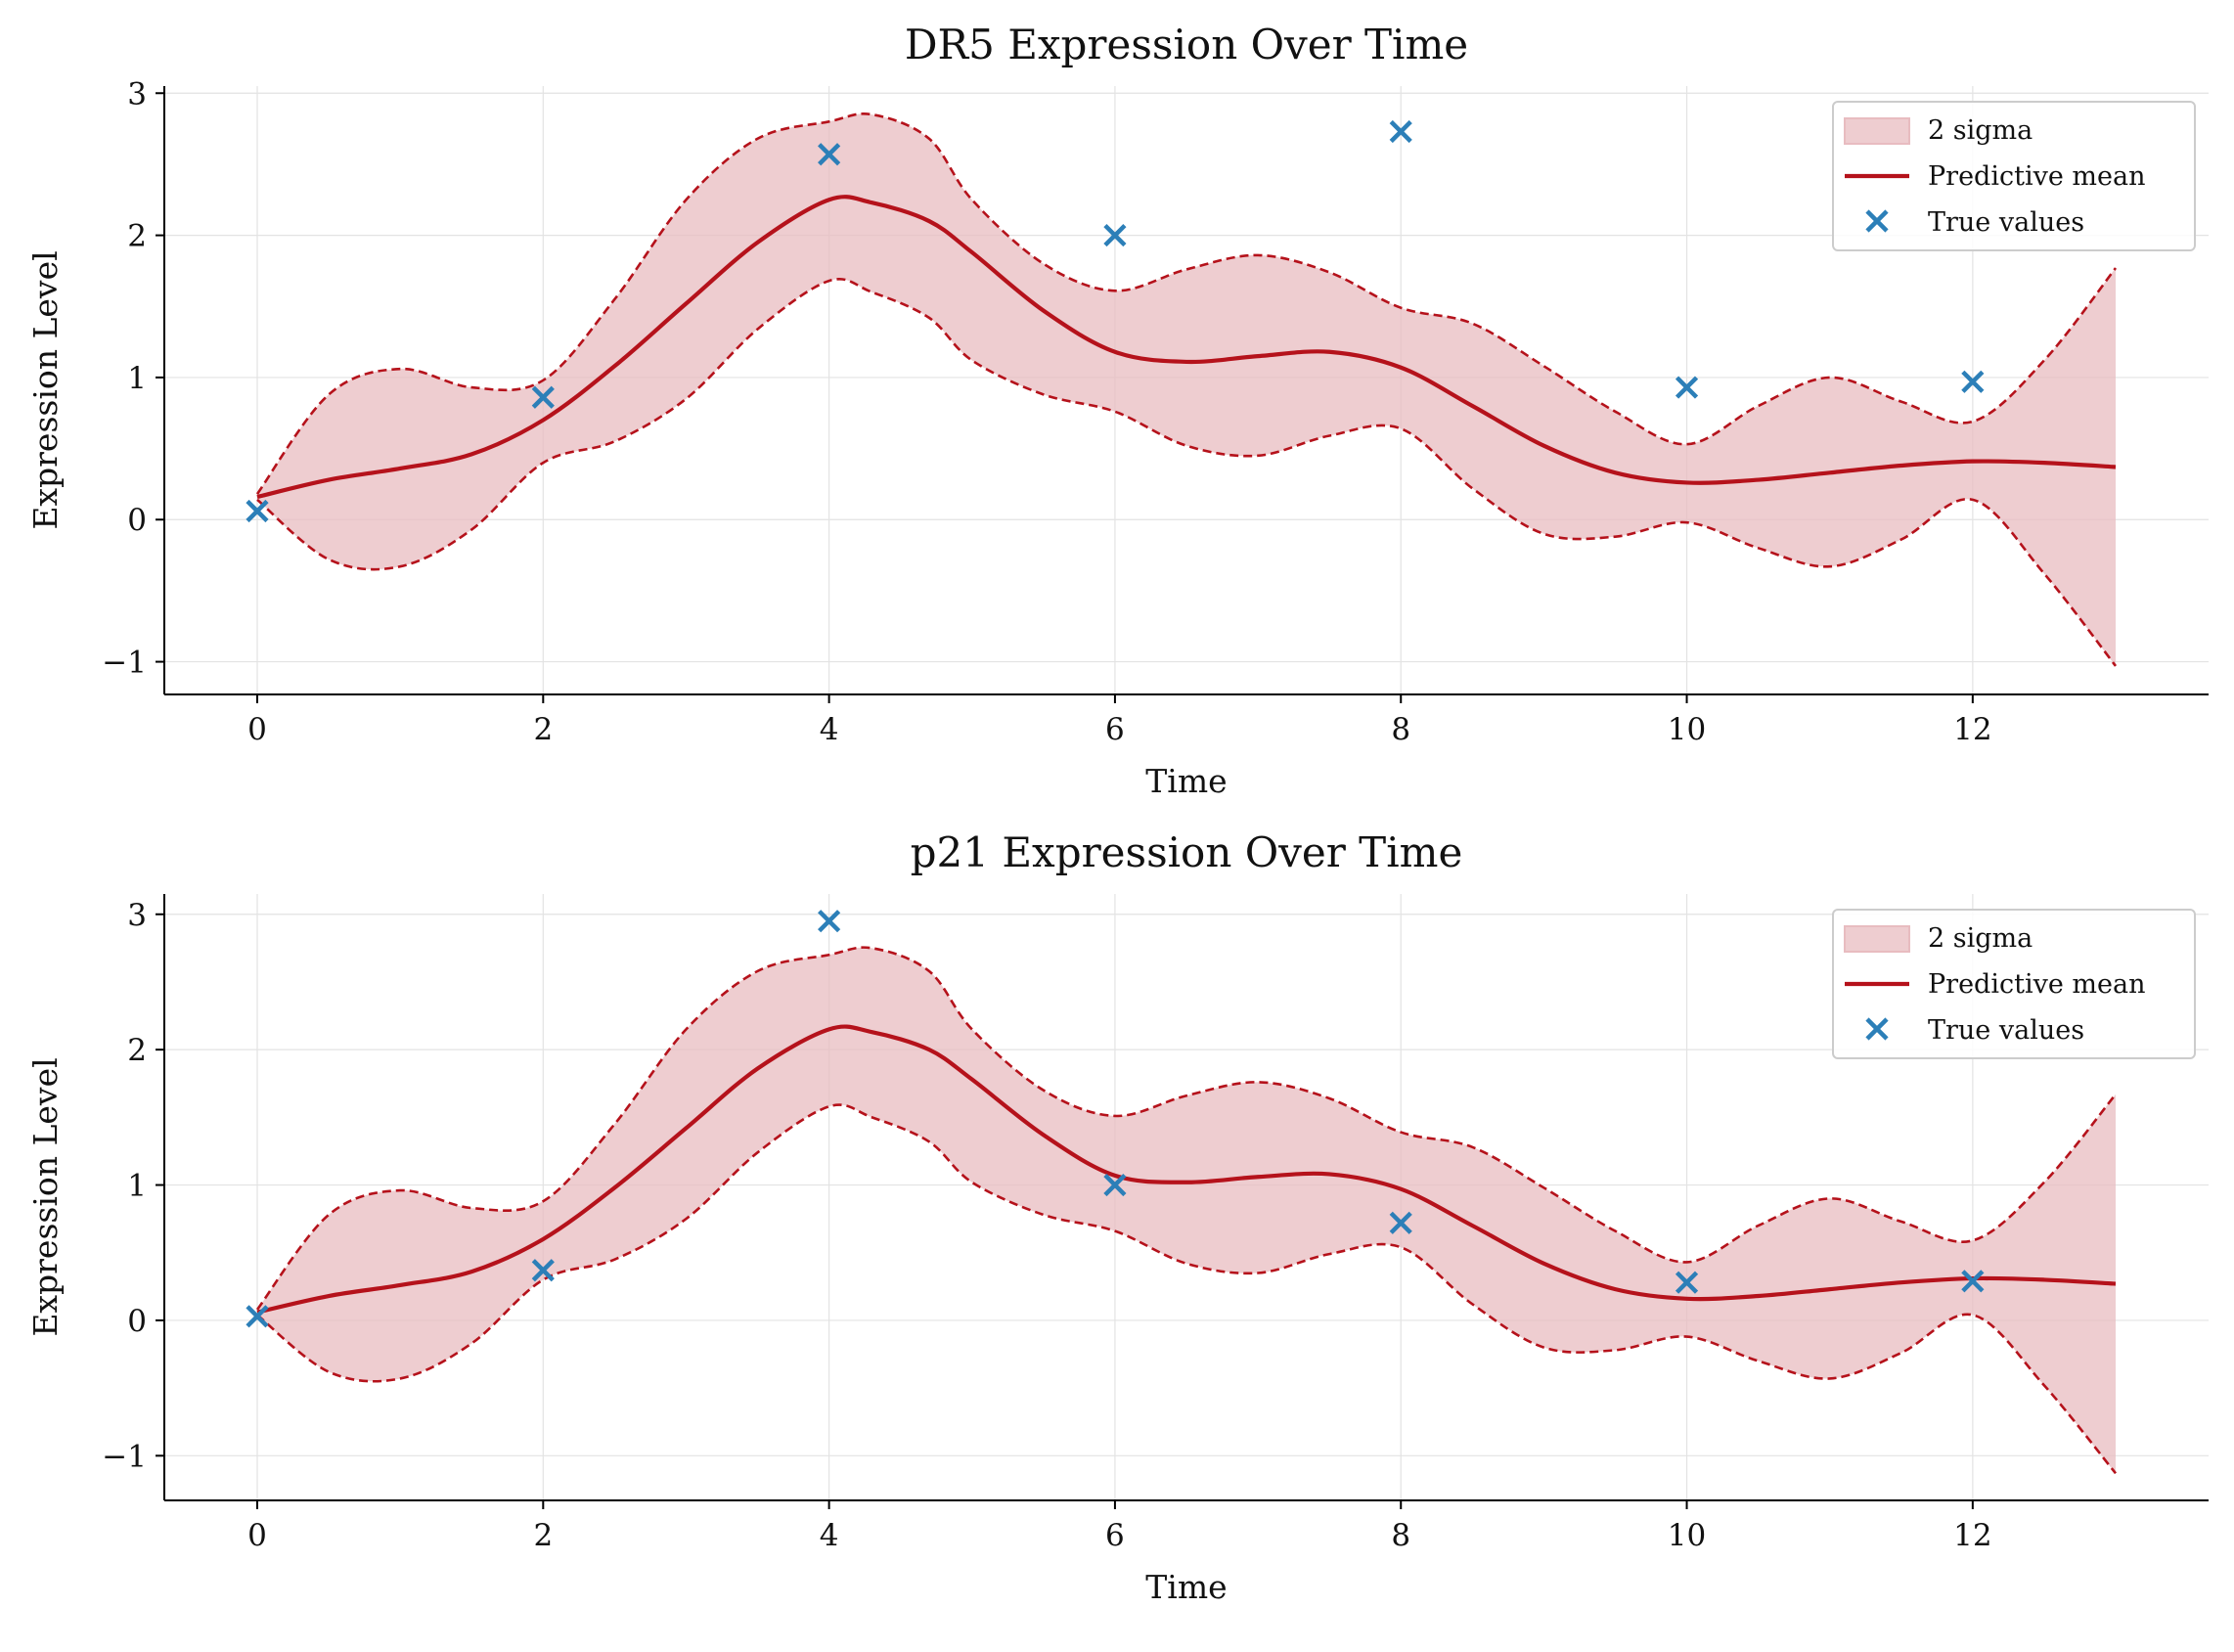  What do you see at coordinates (1186, 45) in the screenshot?
I see `chart-title: DR5 Expression Over Time` at bounding box center [1186, 45].